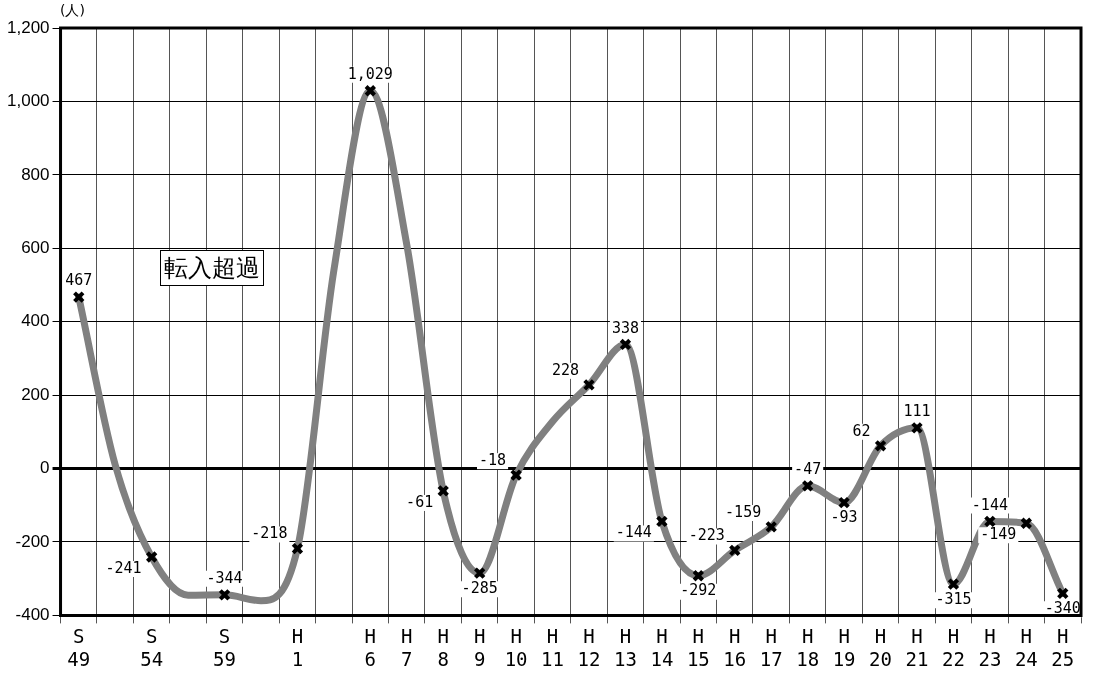 The height and width of the screenshot is (675, 1095). What do you see at coordinates (625, 327) in the screenshot?
I see `data-label: 338` at bounding box center [625, 327].